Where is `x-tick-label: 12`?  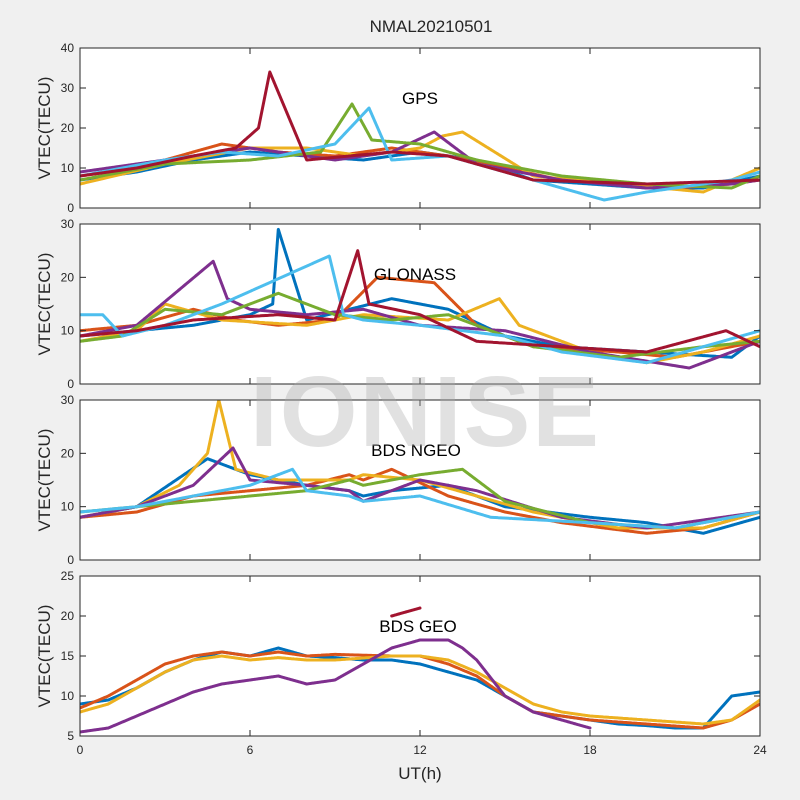
x-tick-label: 12 is located at coordinates (420, 750).